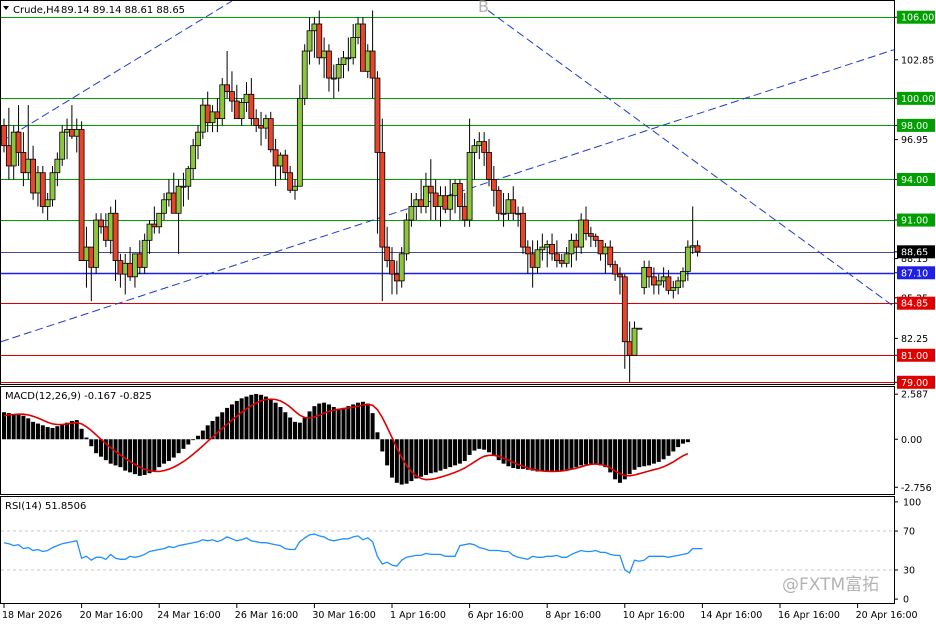 The width and height of the screenshot is (936, 624). What do you see at coordinates (909, 532) in the screenshot?
I see `rsi-label-70: 70` at bounding box center [909, 532].